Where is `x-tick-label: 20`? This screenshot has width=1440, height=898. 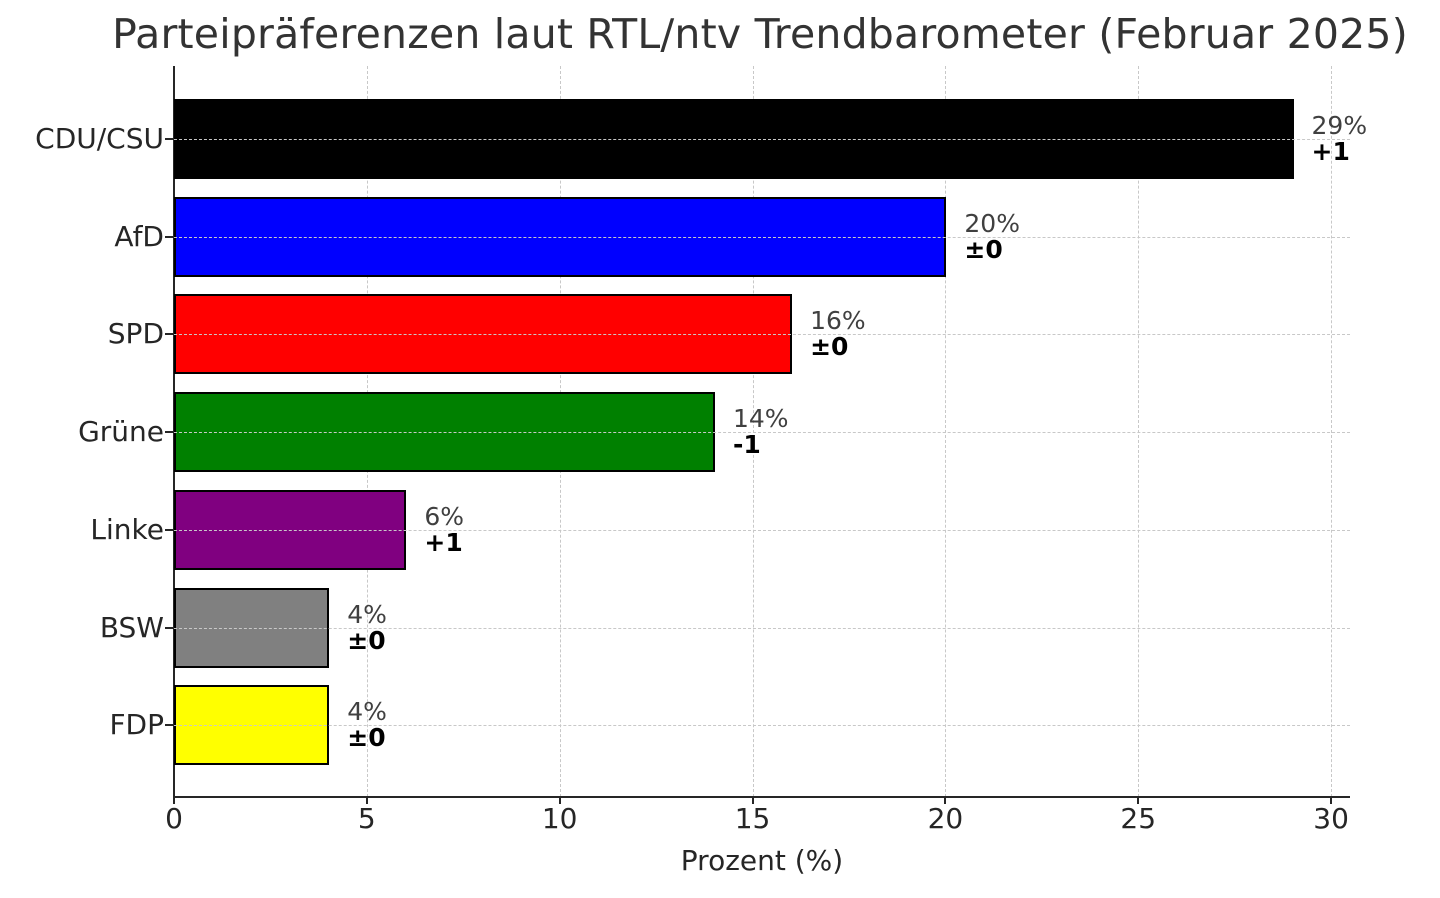
x-tick-label: 20 is located at coordinates (945, 818).